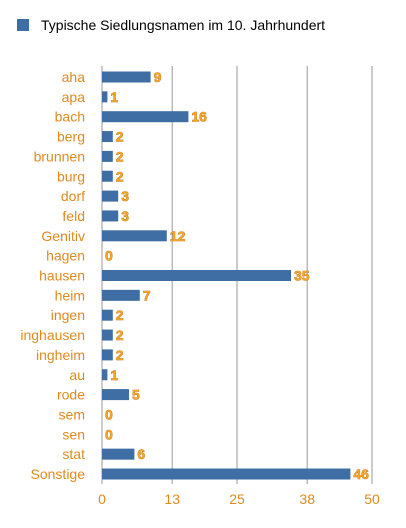 The width and height of the screenshot is (406, 528). What do you see at coordinates (74, 77) in the screenshot?
I see `category-label: aha` at bounding box center [74, 77].